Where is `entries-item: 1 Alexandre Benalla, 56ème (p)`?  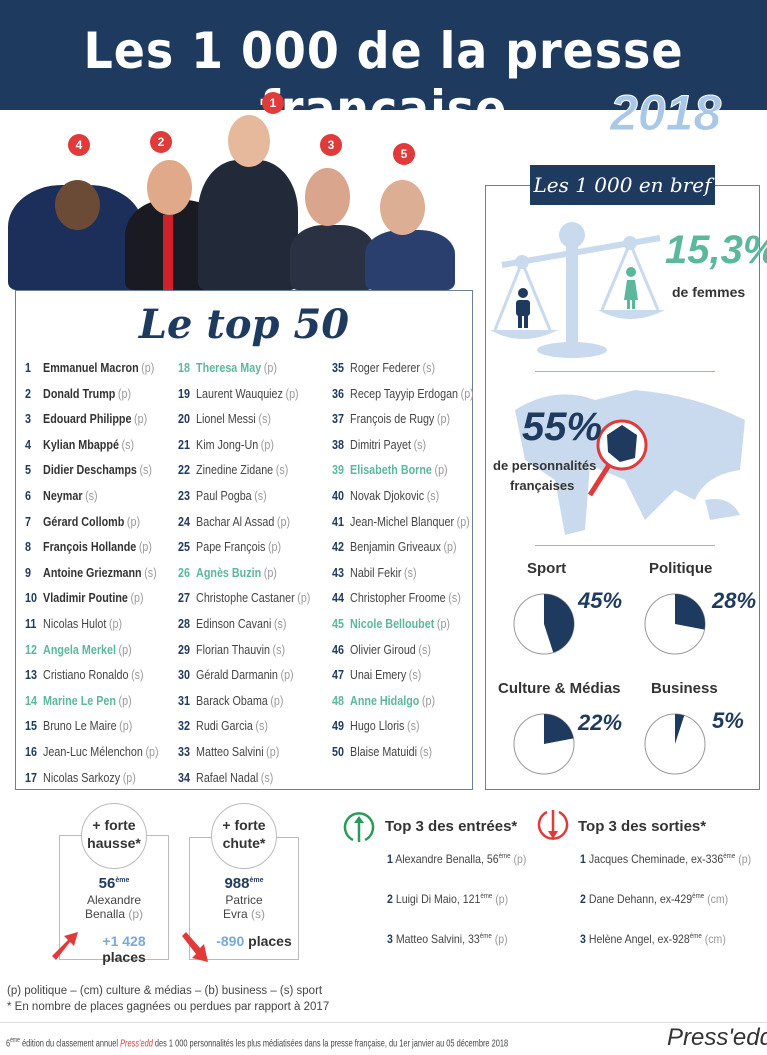 entries-item: 1 Alexandre Benalla, 56ème (p) is located at coordinates (456, 859).